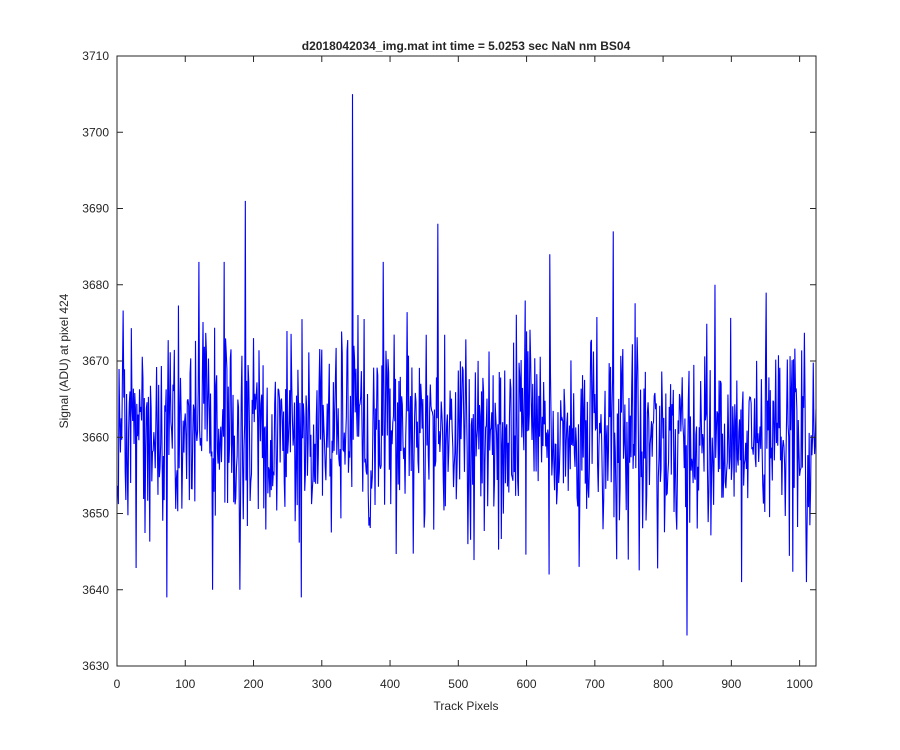 Image resolution: width=900 pixels, height=750 pixels. What do you see at coordinates (64, 360) in the screenshot?
I see `y-axis-label: Signal (ADU) at pixel 424` at bounding box center [64, 360].